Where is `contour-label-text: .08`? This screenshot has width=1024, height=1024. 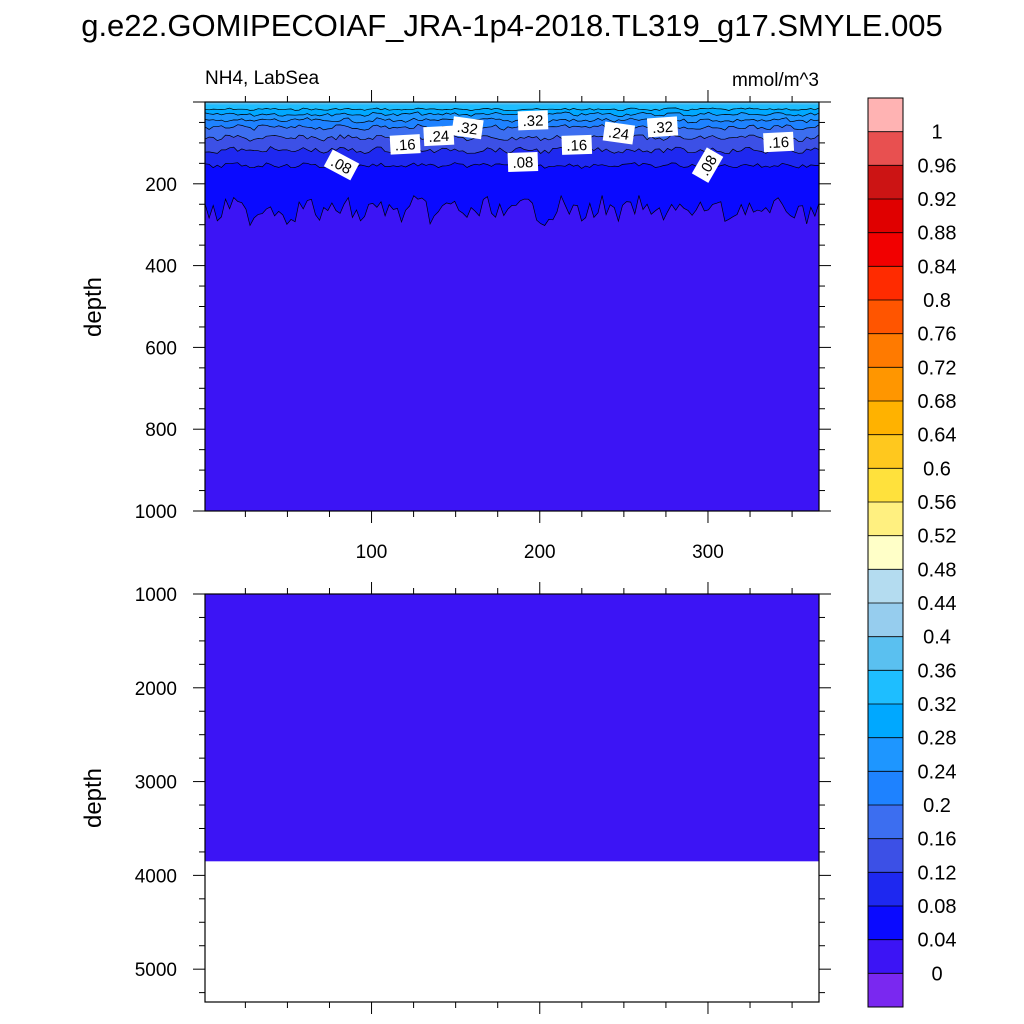 contour-label-text: .08 is located at coordinates (522, 163).